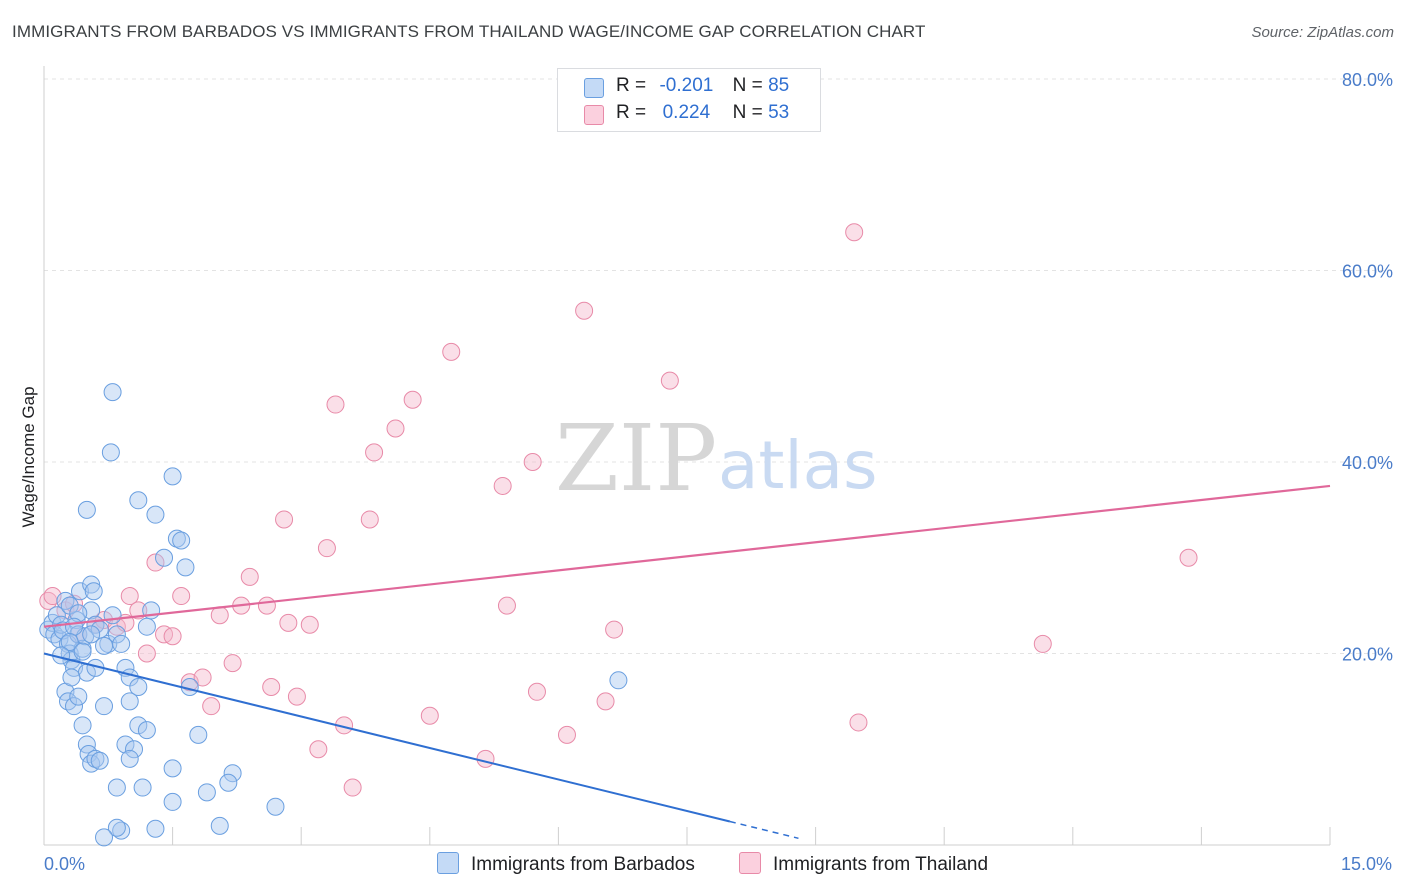 This screenshot has height=892, width=1406. Describe the element at coordinates (686, 112) in the screenshot. I see `legend-r-value-thailand: 0.224` at that location.